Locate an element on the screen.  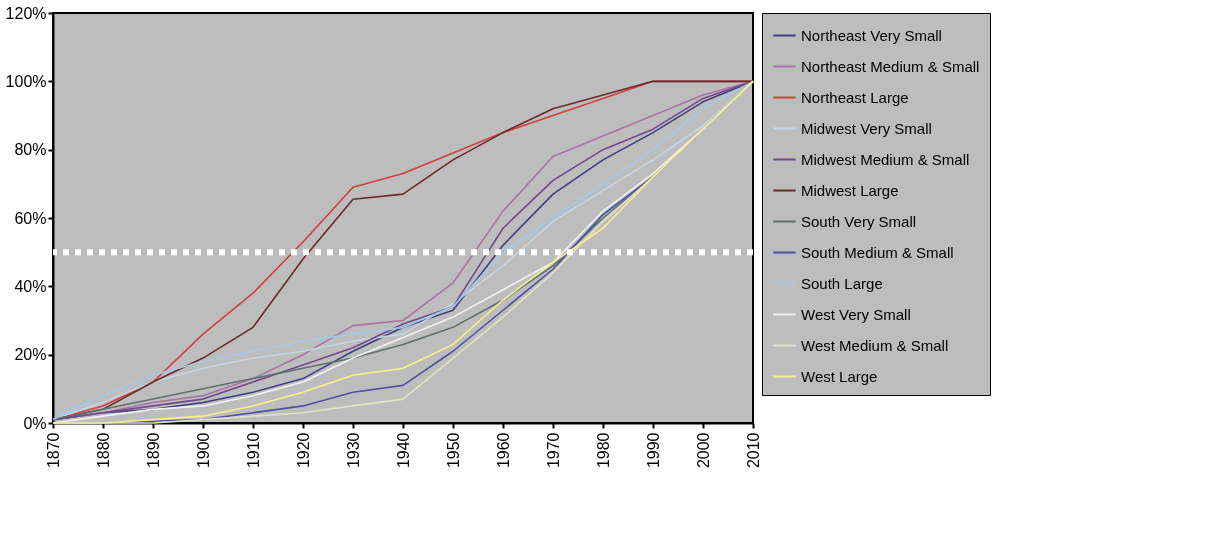
x-tick-label: 1950 is located at coordinates (453, 450).